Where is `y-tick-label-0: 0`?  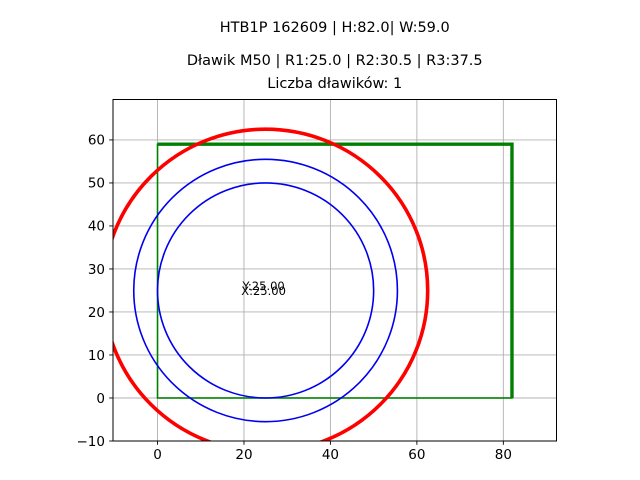 y-tick-label-0: 0 is located at coordinates (100, 399).